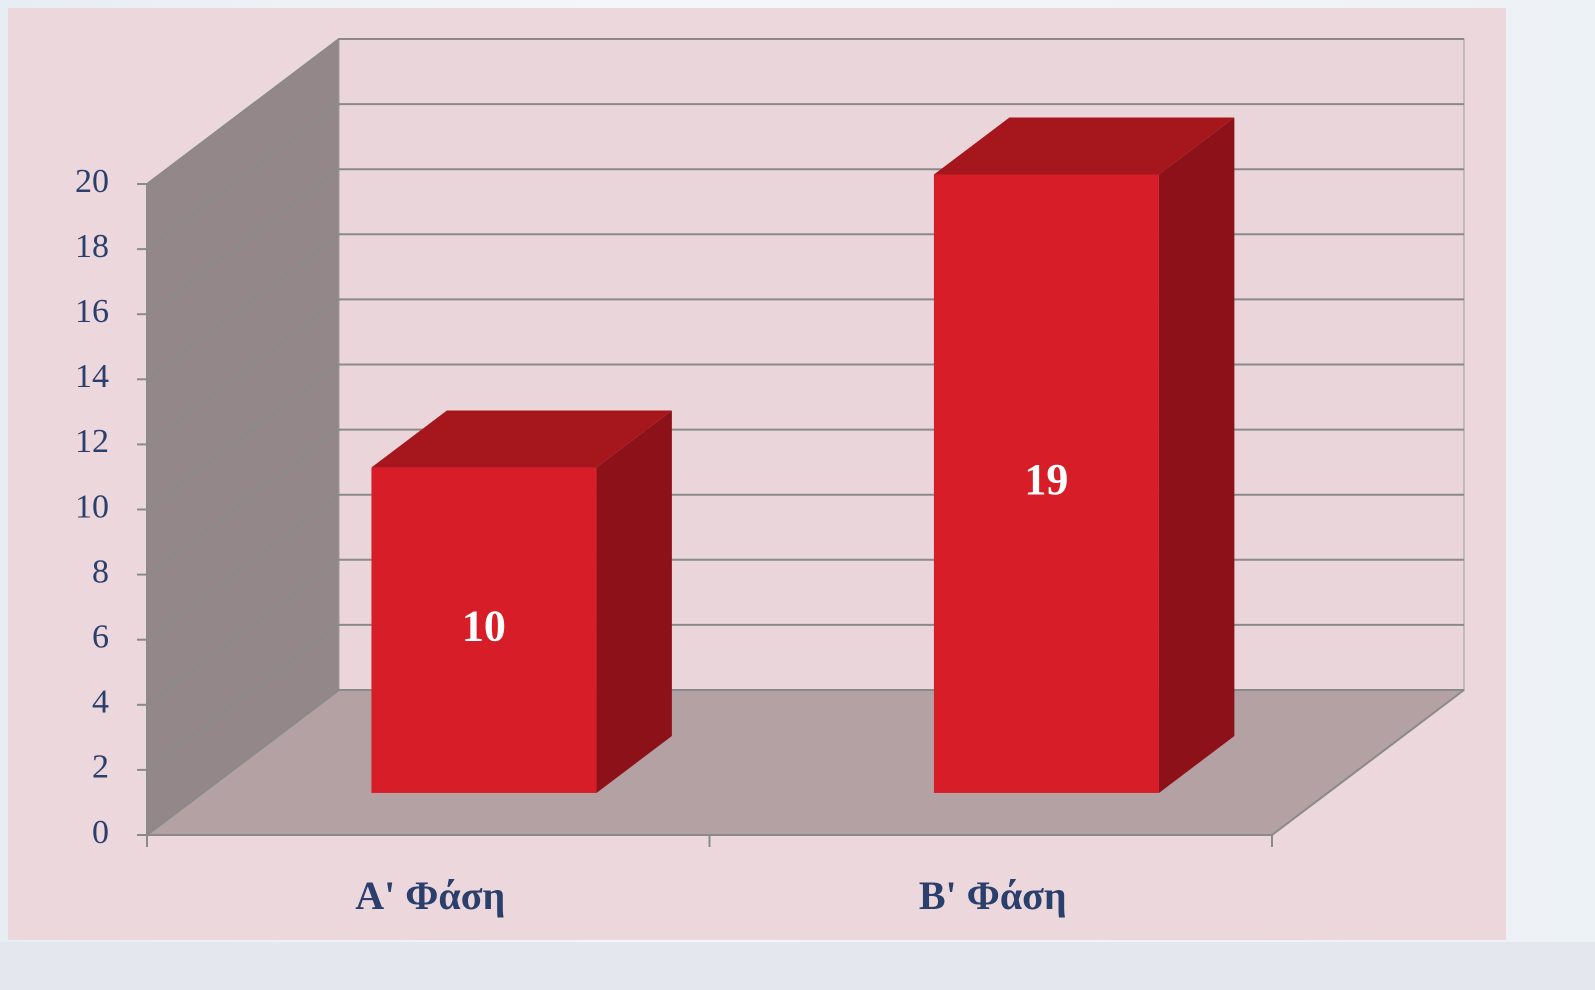 Image resolution: width=1595 pixels, height=990 pixels. I want to click on value-label: 10, so click(484, 625).